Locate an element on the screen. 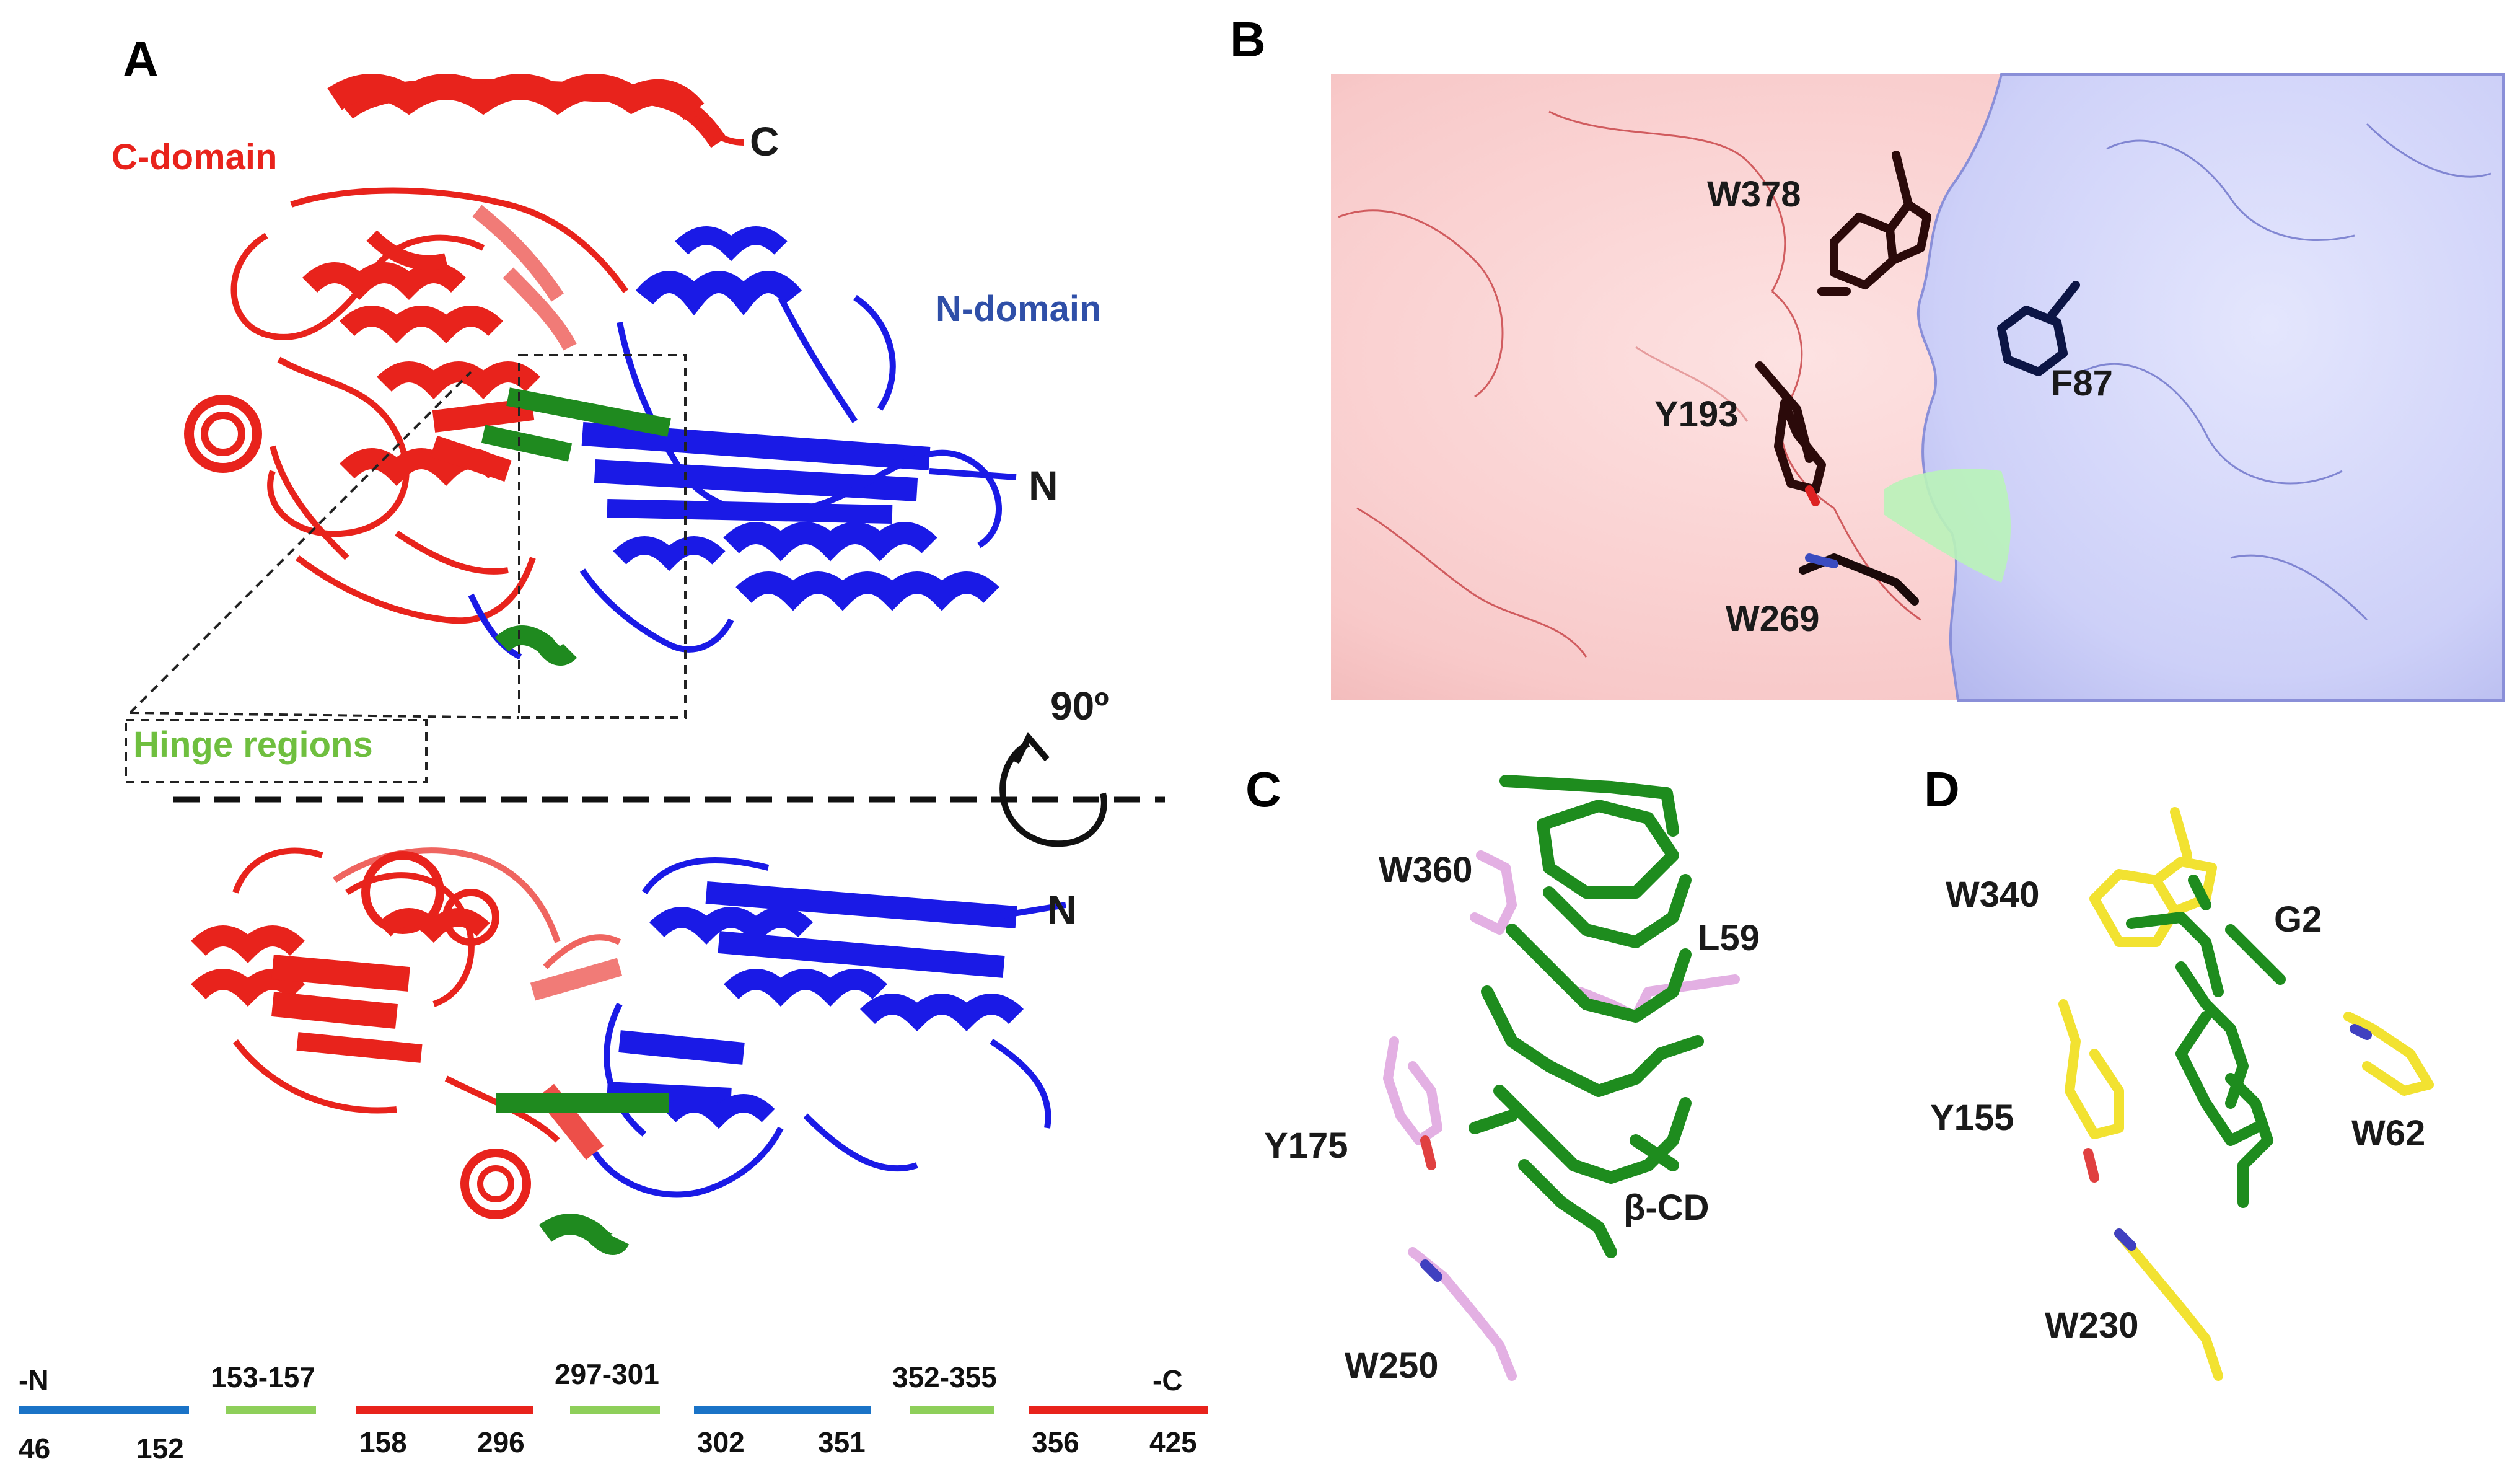 This screenshot has width=2520, height=1477. ligand-label-beta-cd: β-CD is located at coordinates (1667, 1208).